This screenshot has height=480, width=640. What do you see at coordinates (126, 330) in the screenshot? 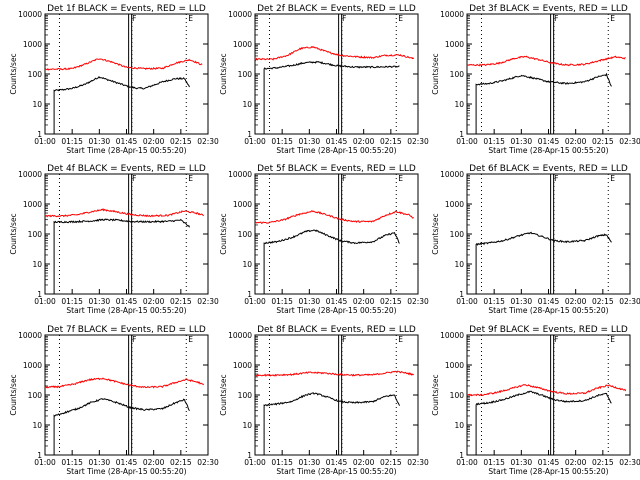
I see `chart-title: Det 7f BLACK = Events, RED = LLD` at bounding box center [126, 330].